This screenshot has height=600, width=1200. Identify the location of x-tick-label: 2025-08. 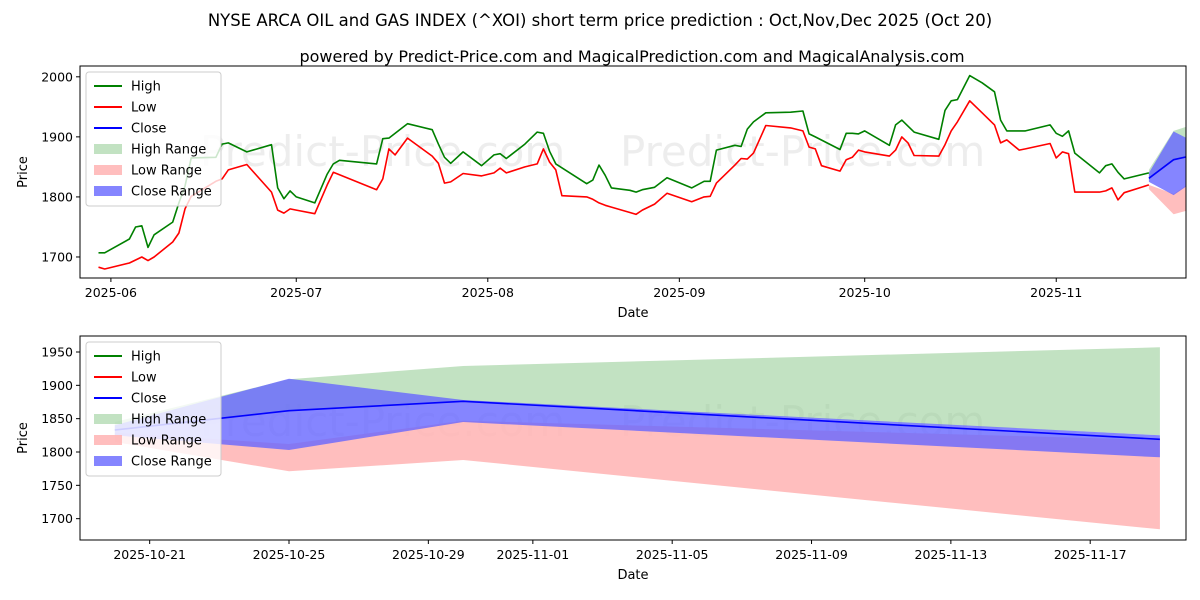
(488, 292).